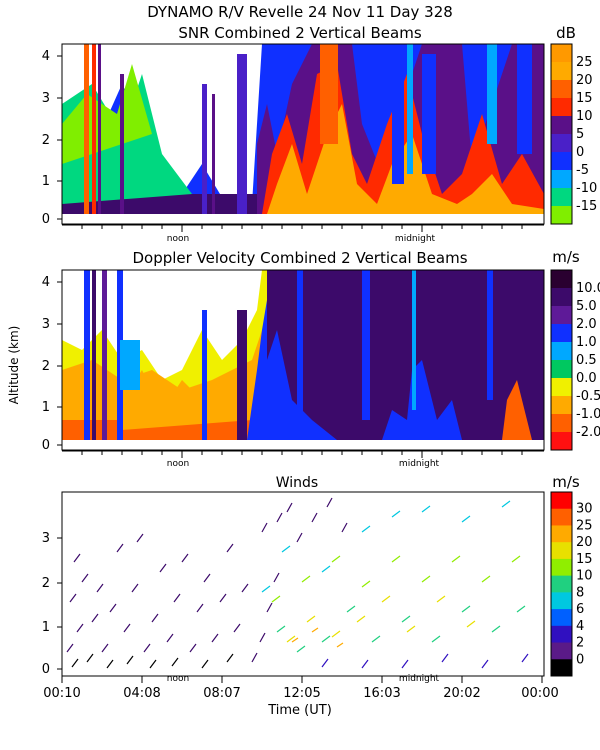 This screenshot has height=750, width=600. Describe the element at coordinates (582, 170) in the screenshot. I see `colorbar-label: -5` at that location.